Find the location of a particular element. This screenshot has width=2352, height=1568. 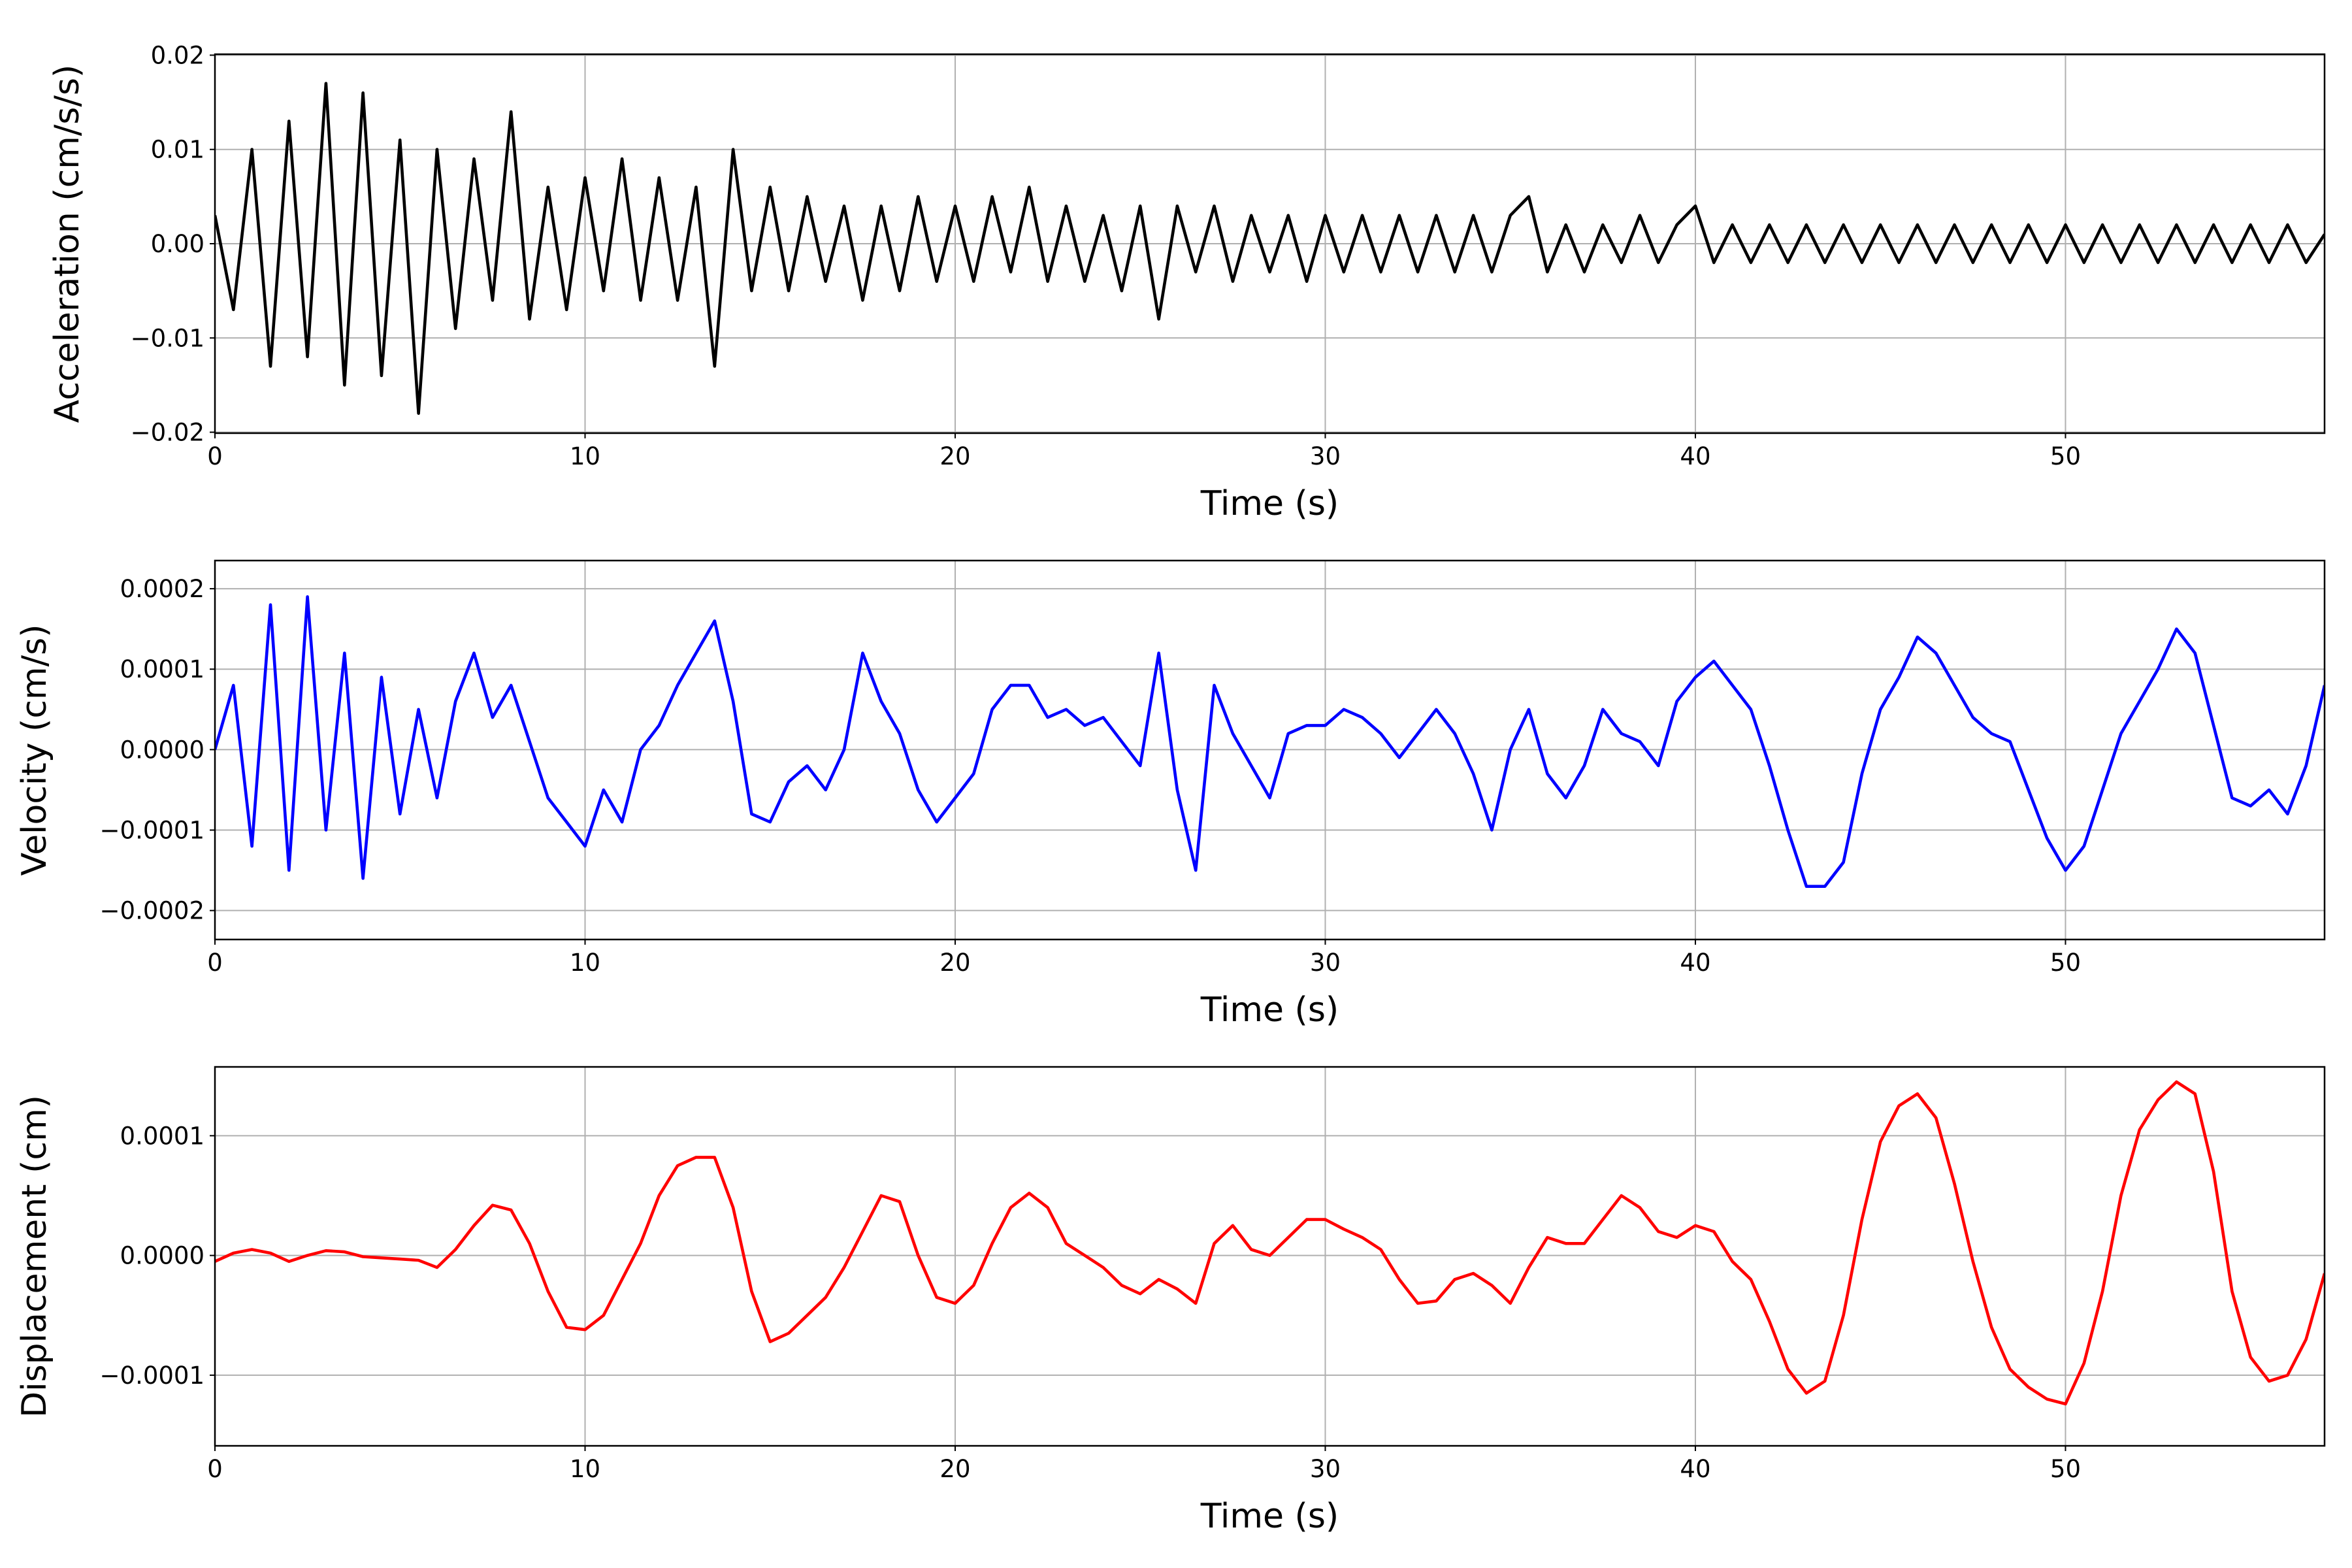

y-tick-label: 0.0002 is located at coordinates (162, 589).